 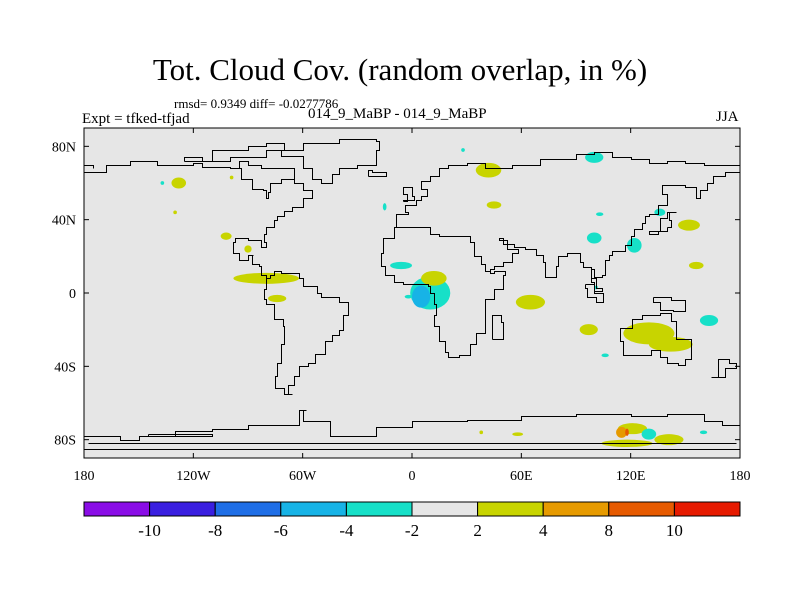 What do you see at coordinates (136, 119) in the screenshot?
I see `experiment-label: Expt = tfked-tfjad` at bounding box center [136, 119].